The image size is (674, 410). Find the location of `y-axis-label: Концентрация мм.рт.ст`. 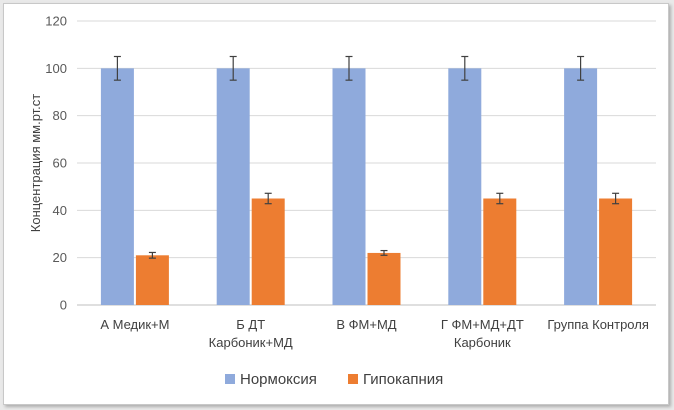

y-axis-label: Концентрация мм.рт.ст is located at coordinates (35, 163).